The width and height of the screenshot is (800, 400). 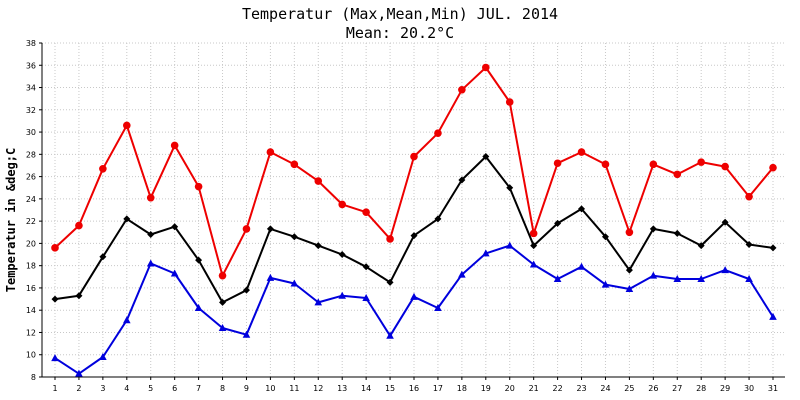 I want to click on y-tick-label: 20, so click(x=31, y=243).